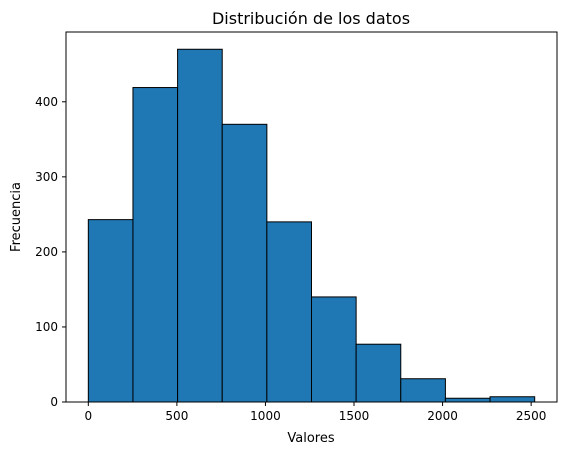 Image resolution: width=571 pixels, height=455 pixels. What do you see at coordinates (315, 412) in the screenshot?
I see `x-axis-ticks: 0 500 1000 1500 2000 2500` at bounding box center [315, 412].